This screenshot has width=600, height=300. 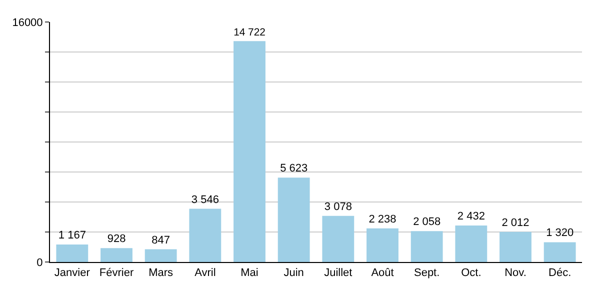 What do you see at coordinates (515, 273) in the screenshot?
I see `x-tick-label: Nov.` at bounding box center [515, 273].